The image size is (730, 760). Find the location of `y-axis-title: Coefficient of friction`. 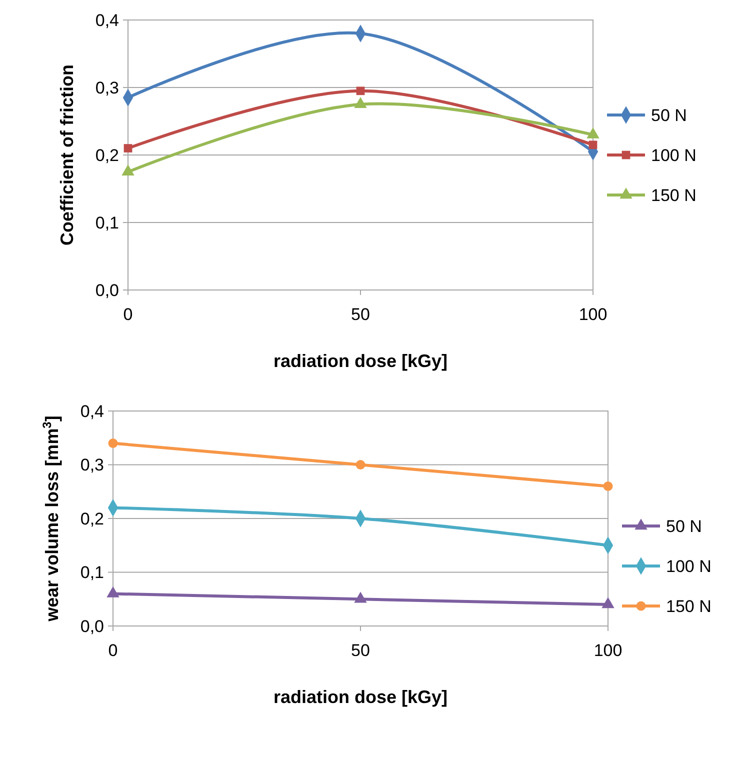

y-axis-title: Coefficient of friction is located at coordinates (67, 155).